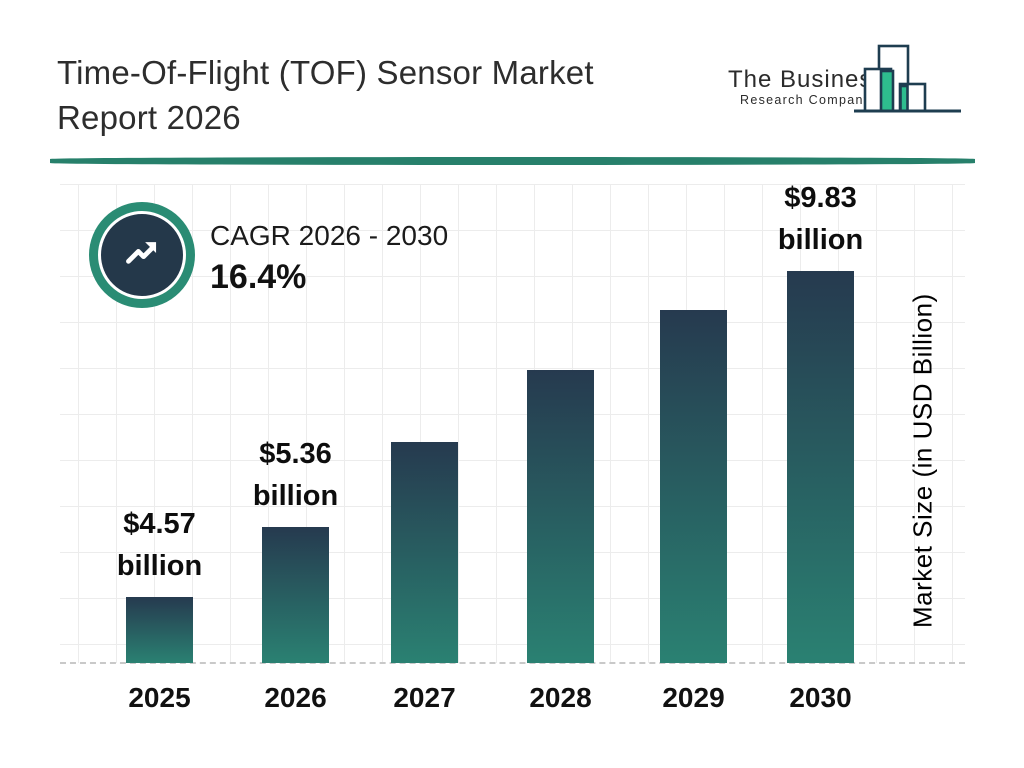 The width and height of the screenshot is (1024, 768). What do you see at coordinates (258, 277) in the screenshot?
I see `cagr-value: 16.4%` at bounding box center [258, 277].